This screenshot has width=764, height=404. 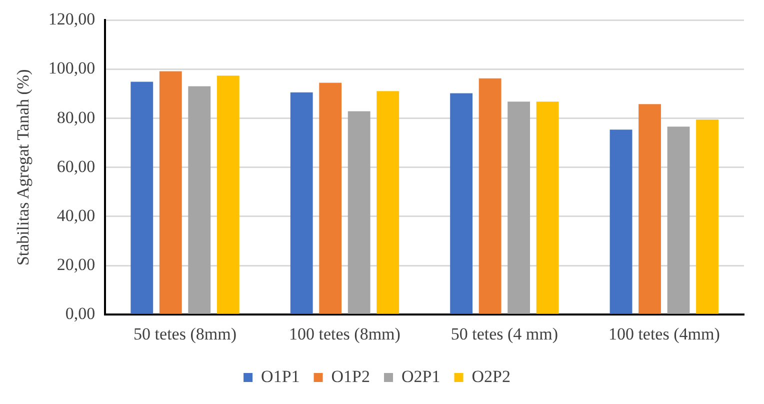 What do you see at coordinates (72, 68) in the screenshot?
I see `y-tick-label: 100,00` at bounding box center [72, 68].